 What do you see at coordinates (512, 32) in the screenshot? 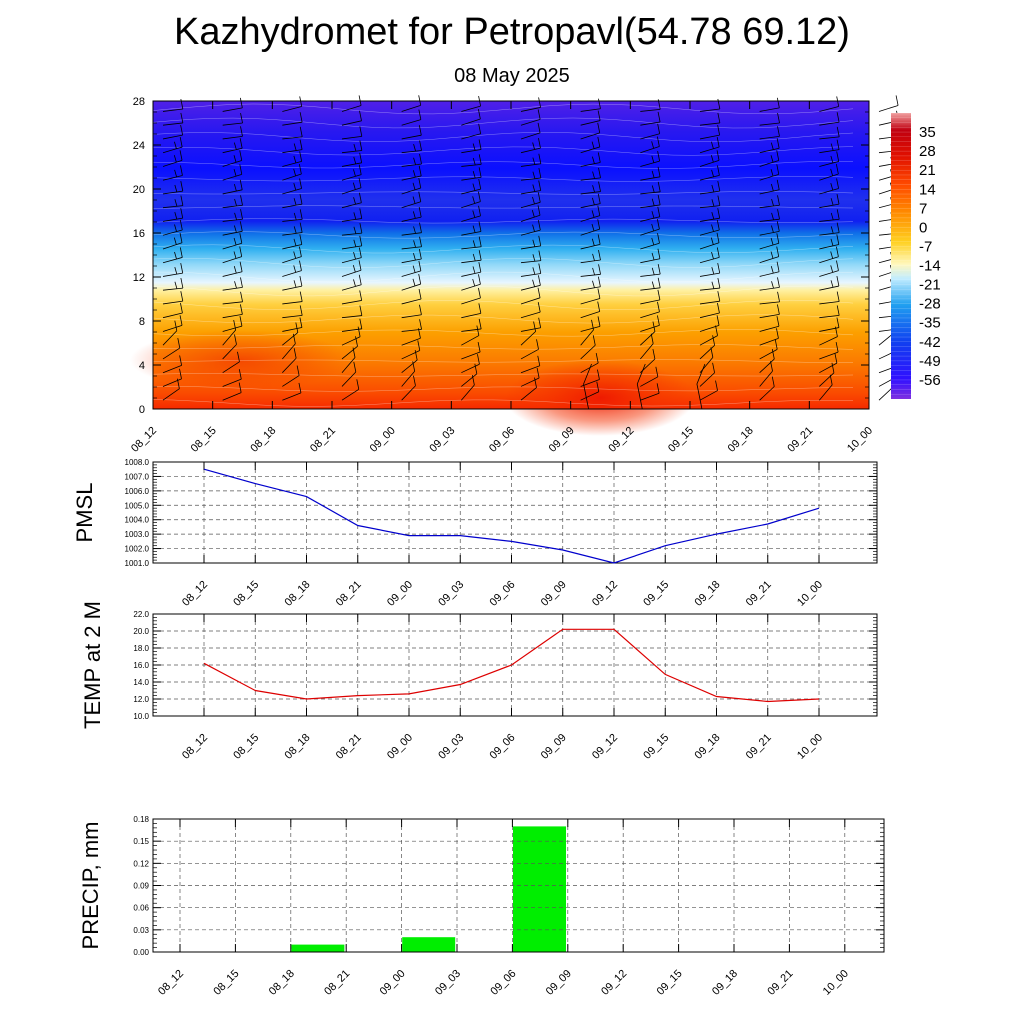
I see `page-title: Kazhydromet for Petropavl(54.78 69.12)` at bounding box center [512, 32].